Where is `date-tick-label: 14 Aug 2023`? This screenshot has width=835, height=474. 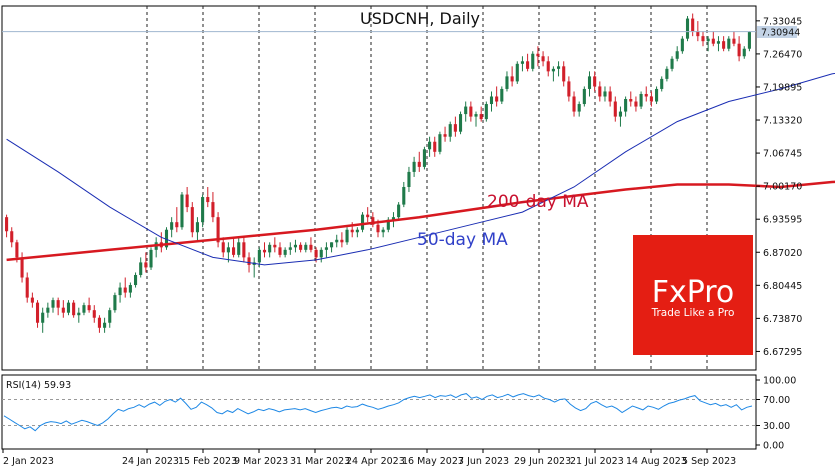
date-tick-label: 14 Aug 2023 is located at coordinates (656, 461).